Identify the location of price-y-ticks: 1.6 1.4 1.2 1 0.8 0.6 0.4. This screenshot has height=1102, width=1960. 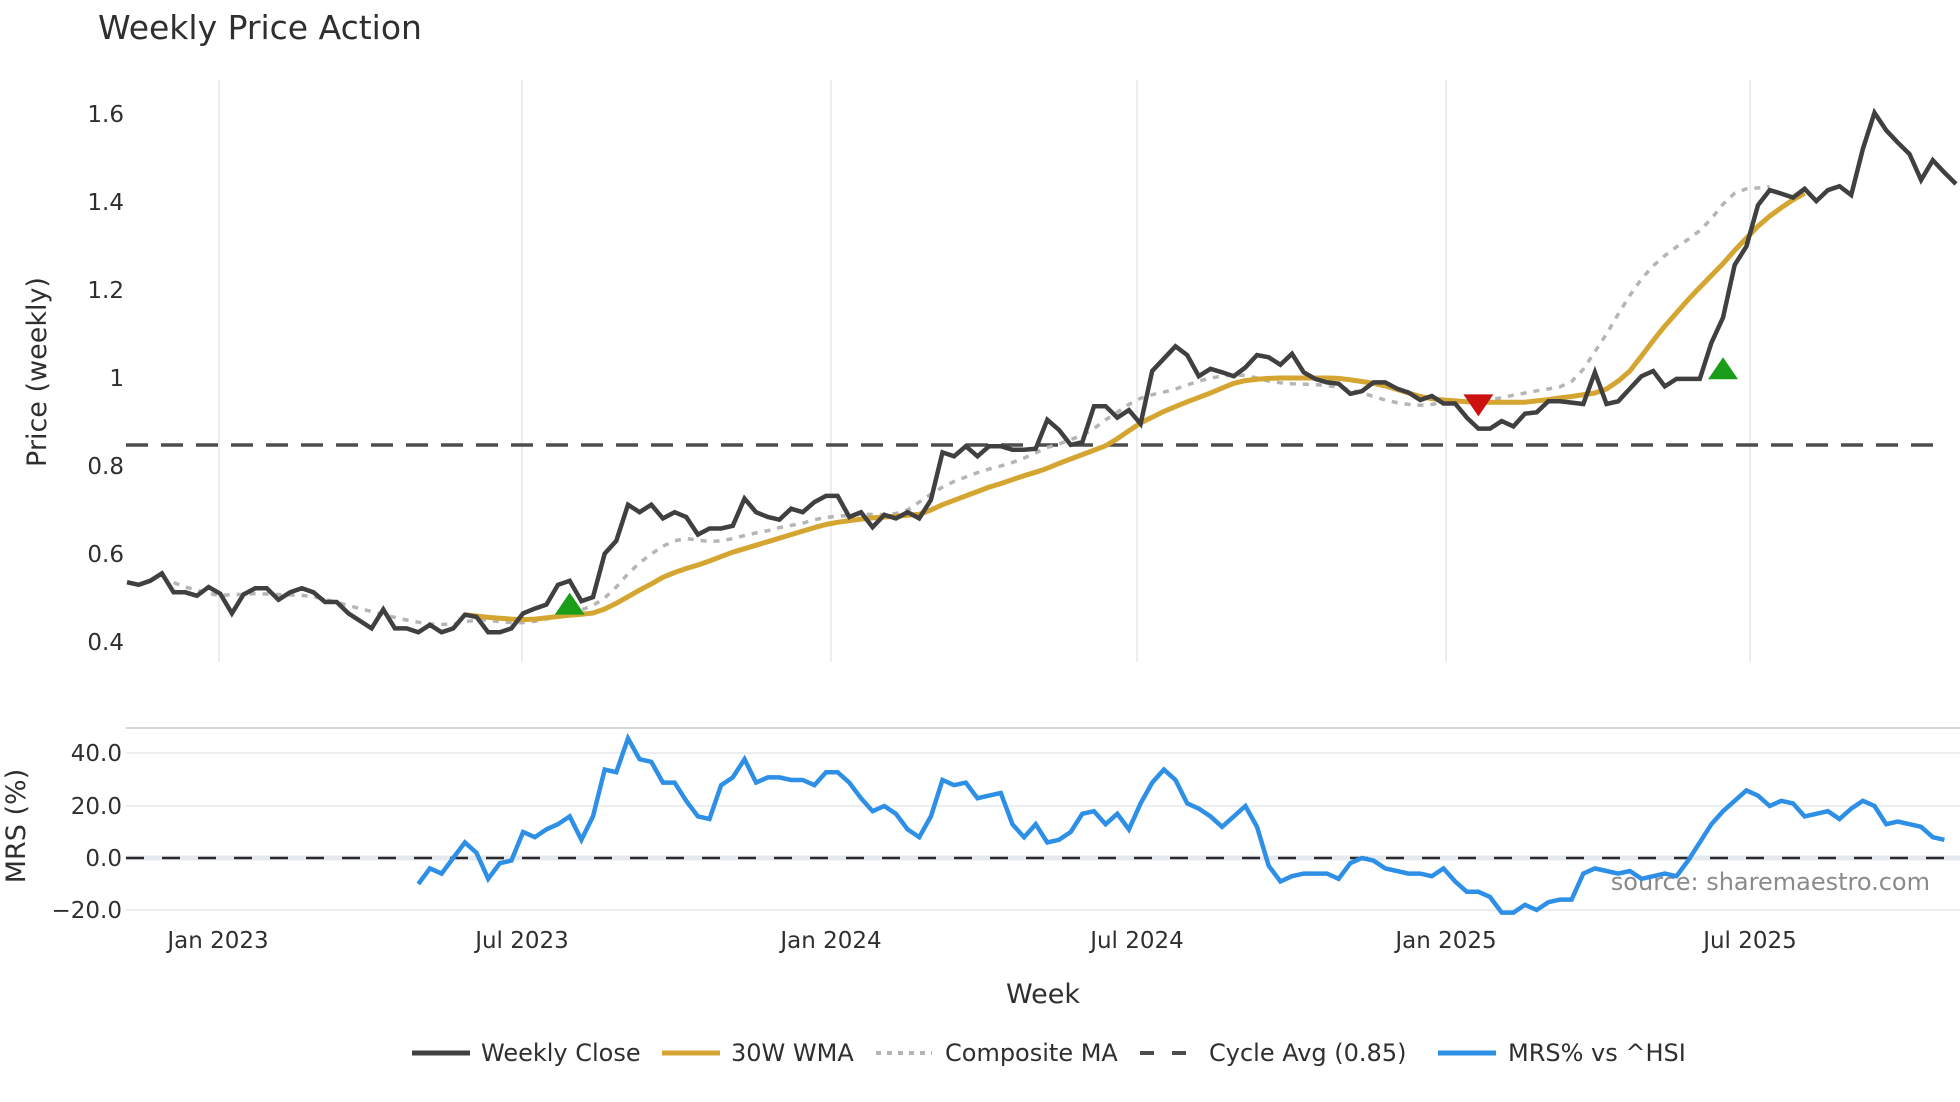
(105, 379).